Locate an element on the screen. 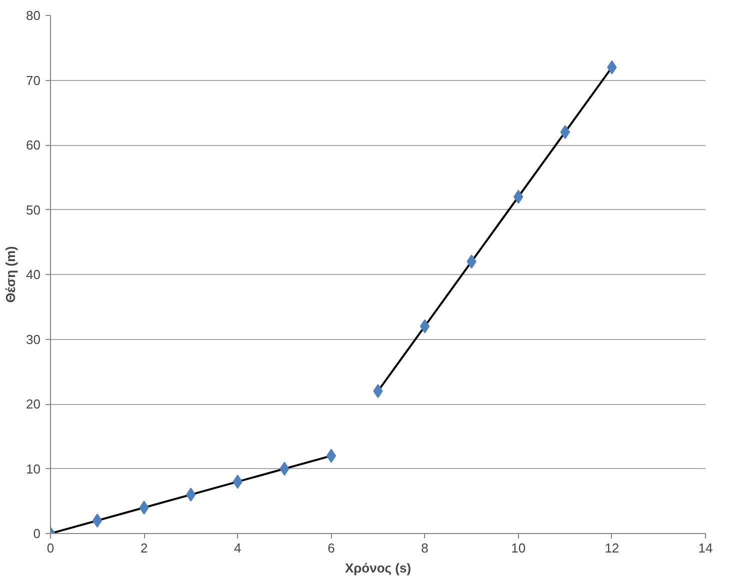 Image resolution: width=729 pixels, height=583 pixels. y-axis-title: Θέση (m) is located at coordinates (10, 274).